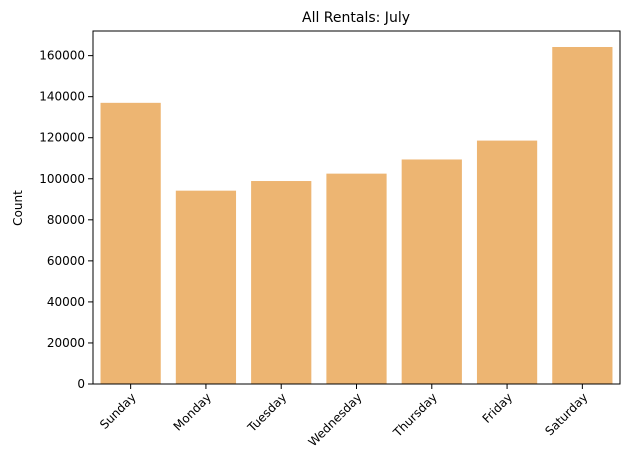 Image resolution: width=630 pixels, height=470 pixels. What do you see at coordinates (81, 384) in the screenshot?
I see `y-tick-label: 0` at bounding box center [81, 384].